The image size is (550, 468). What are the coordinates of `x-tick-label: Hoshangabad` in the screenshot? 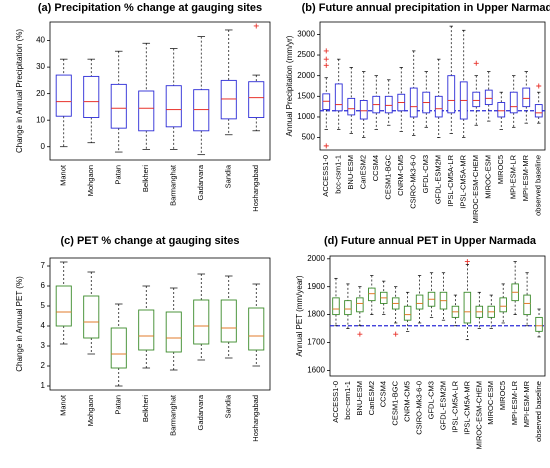 It's located at (255, 188).